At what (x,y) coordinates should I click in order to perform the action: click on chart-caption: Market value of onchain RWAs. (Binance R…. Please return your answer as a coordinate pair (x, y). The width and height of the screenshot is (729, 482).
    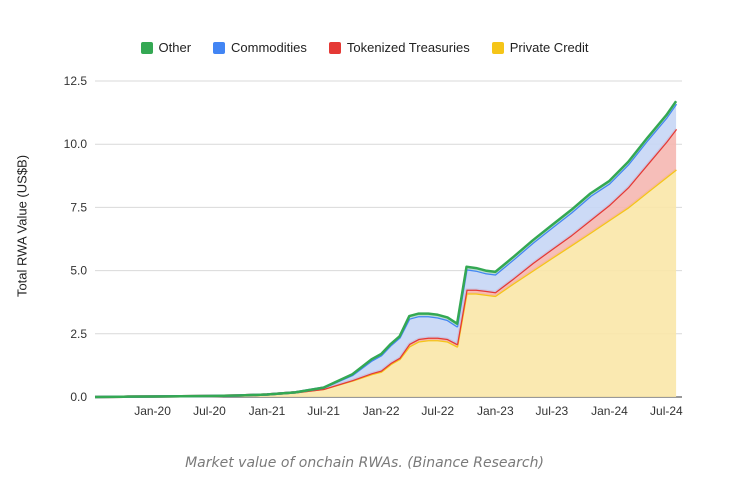
    Looking at the image, I should click on (364, 463).